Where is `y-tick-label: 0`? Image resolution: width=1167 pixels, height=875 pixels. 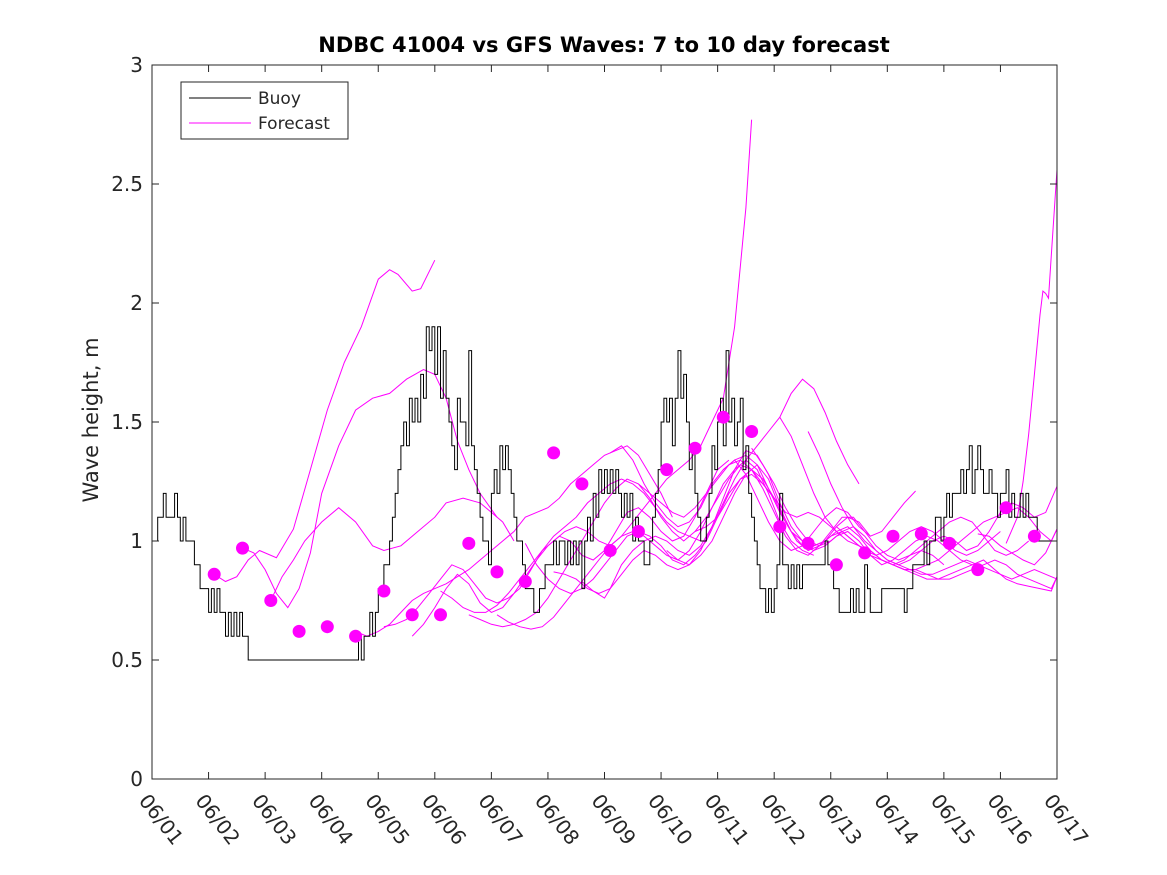 y-tick-label: 0 is located at coordinates (136, 779).